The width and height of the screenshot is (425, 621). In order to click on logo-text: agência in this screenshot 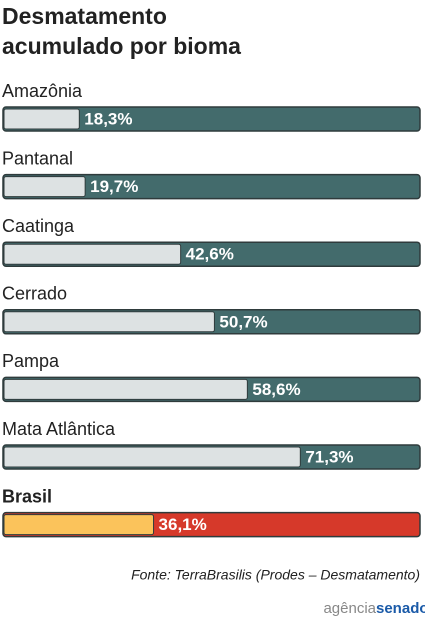, I will do `click(349, 608)`.